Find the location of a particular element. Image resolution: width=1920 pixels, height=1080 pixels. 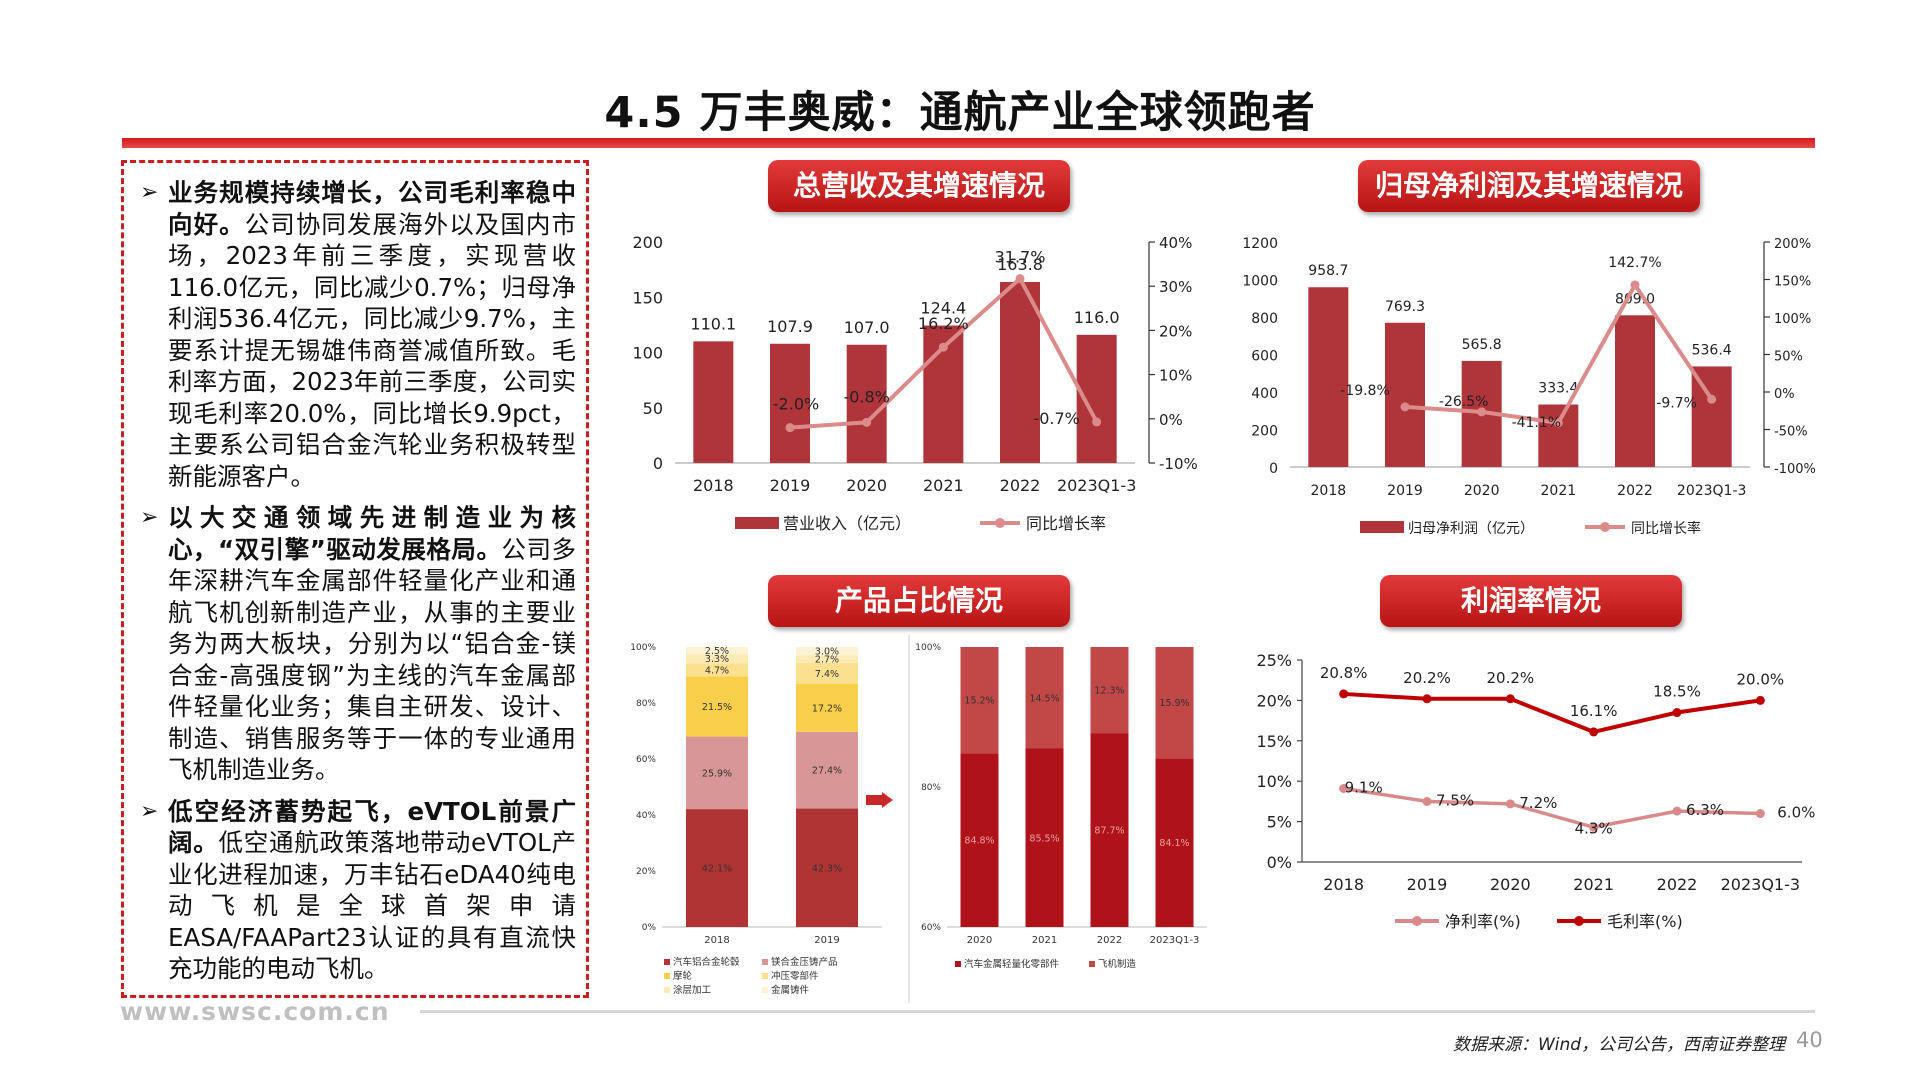

y-tick-label: 0% is located at coordinates (1279, 862).